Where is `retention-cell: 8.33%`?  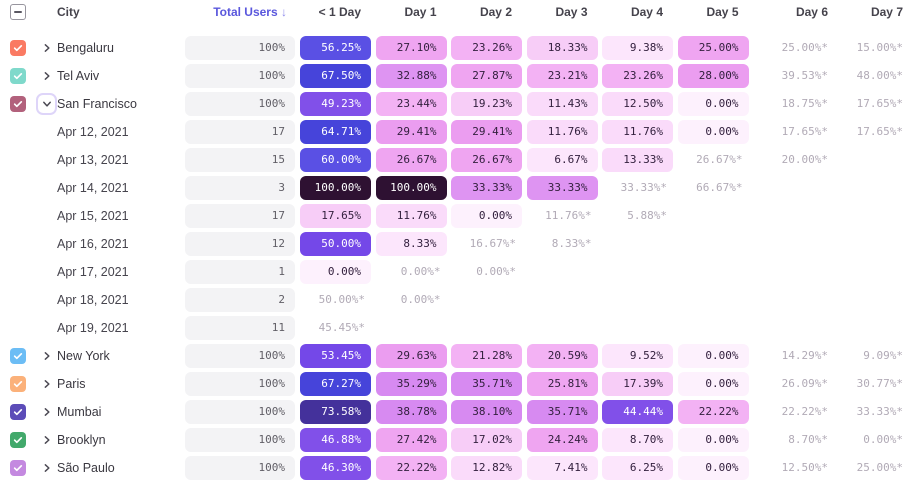
retention-cell: 8.33% is located at coordinates (411, 244).